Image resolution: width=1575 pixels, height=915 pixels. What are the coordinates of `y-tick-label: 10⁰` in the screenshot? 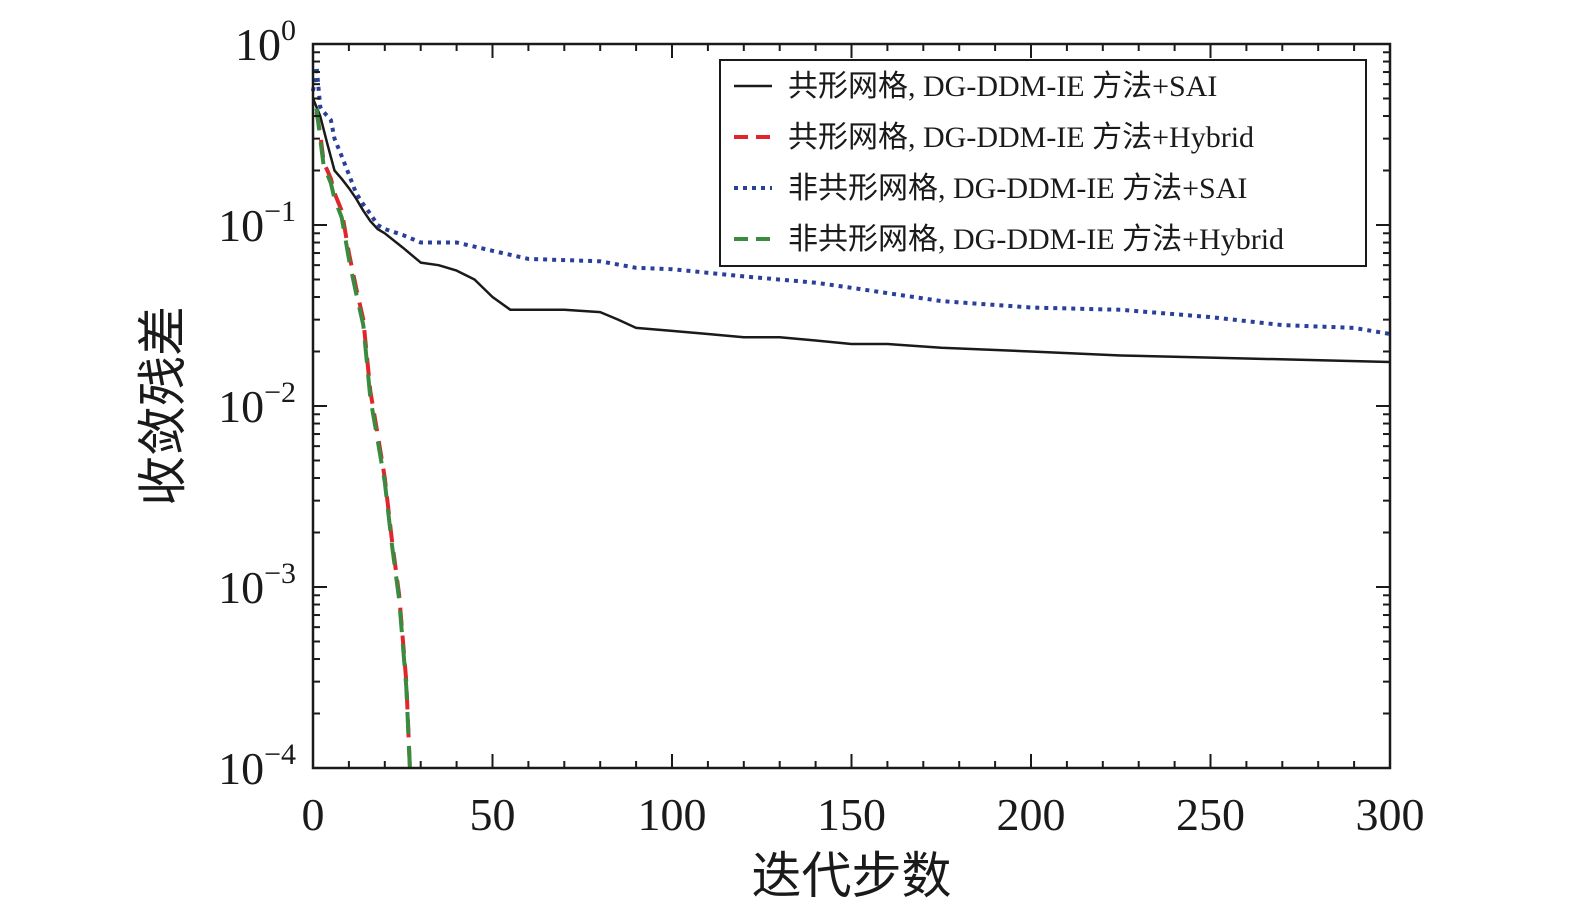 It's located at (265, 42).